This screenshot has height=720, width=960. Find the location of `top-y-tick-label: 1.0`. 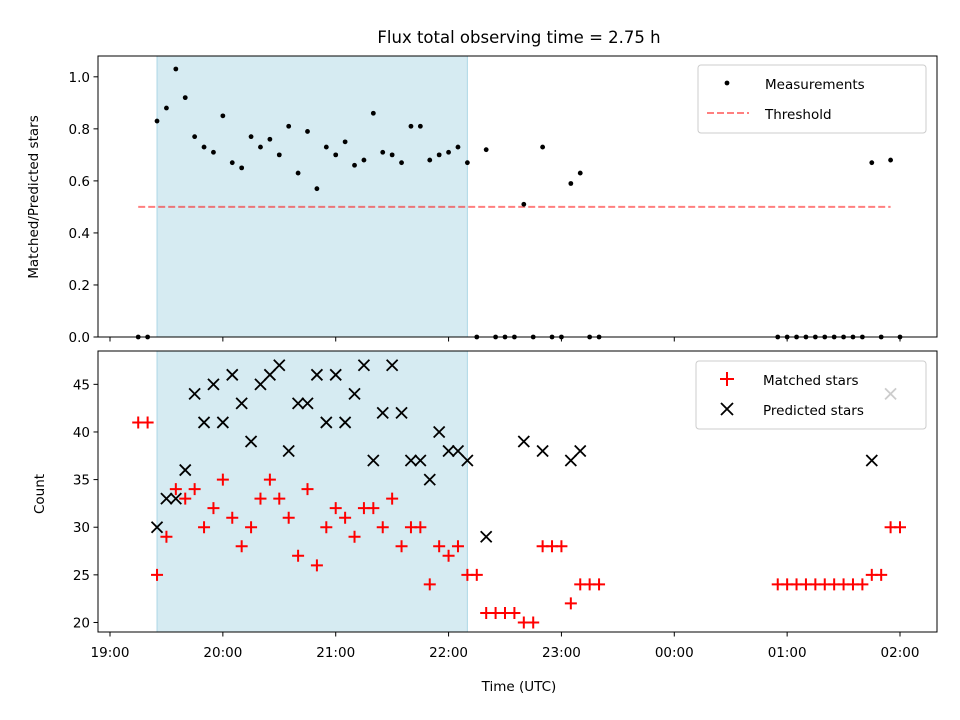

top-y-tick-label: 1.0 is located at coordinates (79, 78).